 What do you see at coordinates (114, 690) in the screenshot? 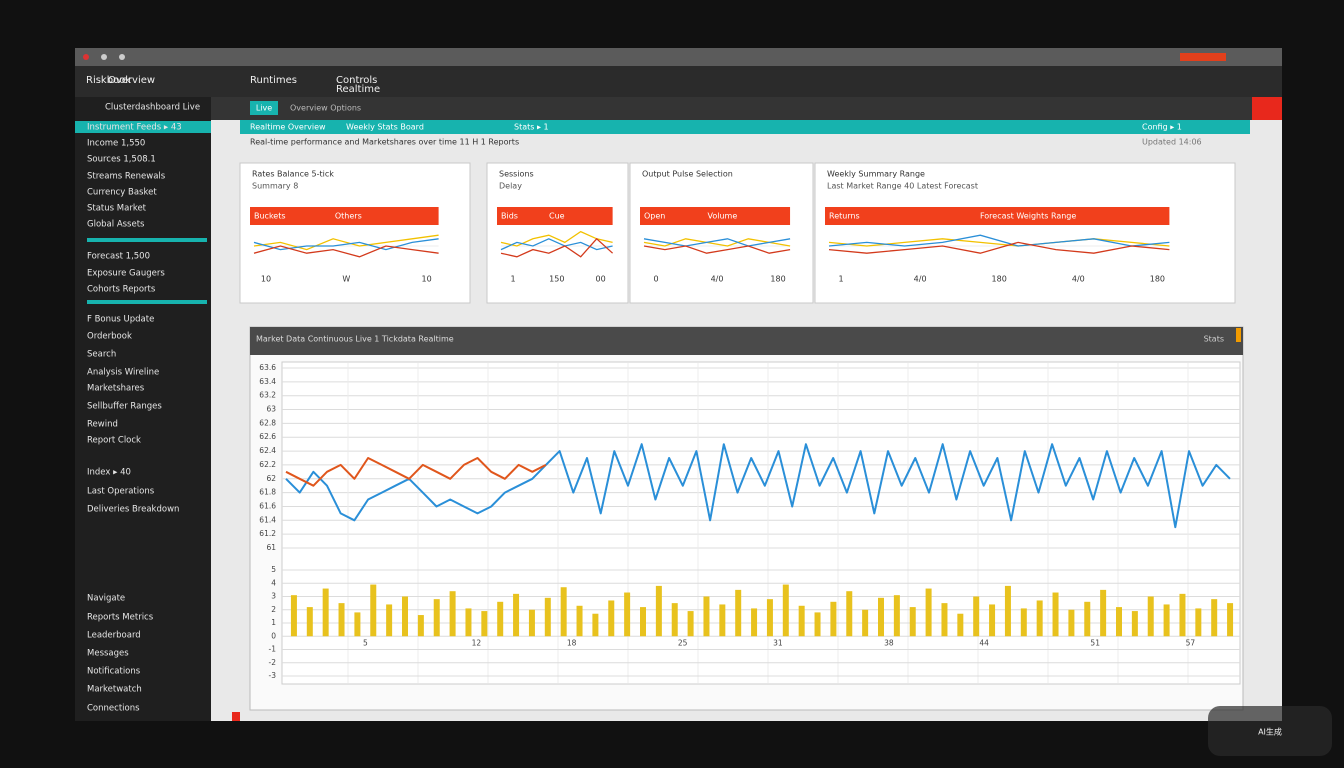
I see `sidebar-item: Marketwatch` at bounding box center [114, 690].